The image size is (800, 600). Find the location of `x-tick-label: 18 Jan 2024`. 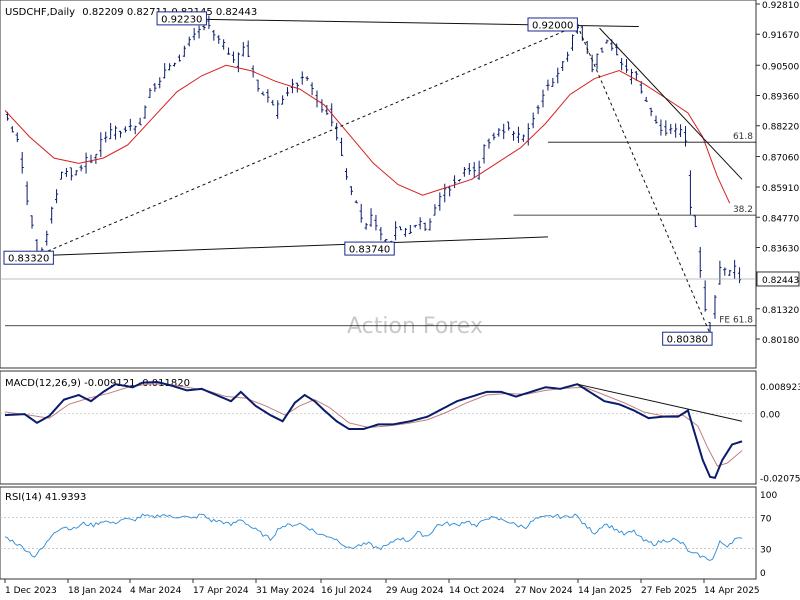

x-tick-label: 18 Jan 2024 is located at coordinates (95, 591).